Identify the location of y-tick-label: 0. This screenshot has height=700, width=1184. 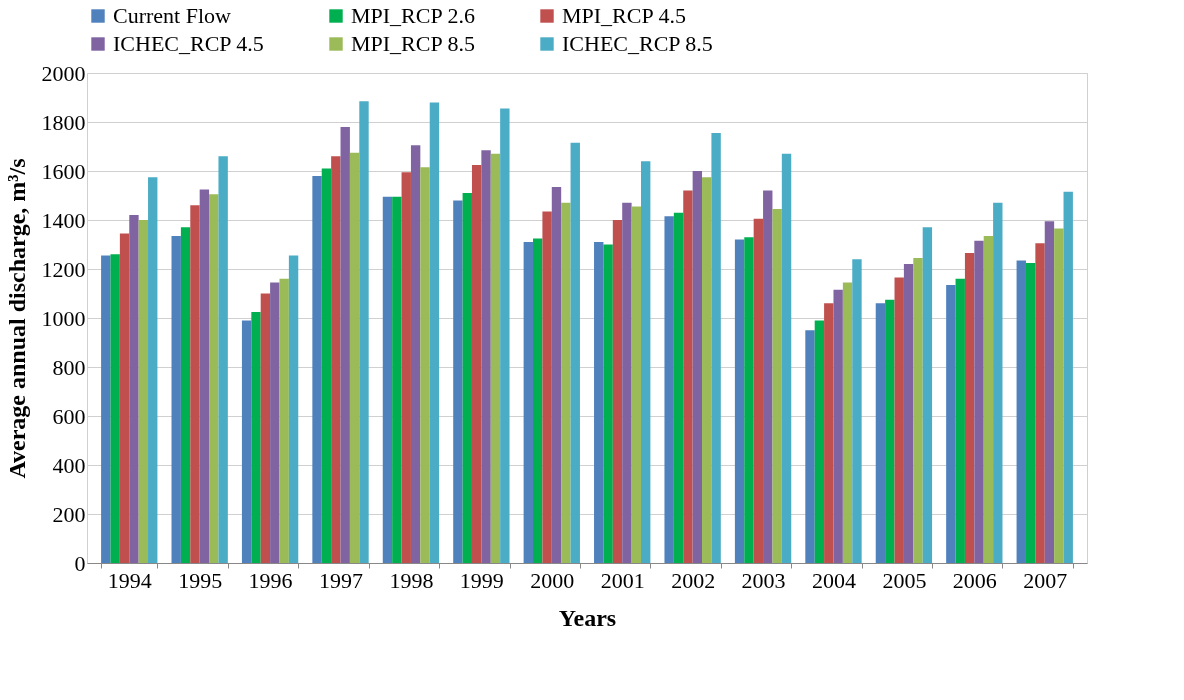
(80, 563).